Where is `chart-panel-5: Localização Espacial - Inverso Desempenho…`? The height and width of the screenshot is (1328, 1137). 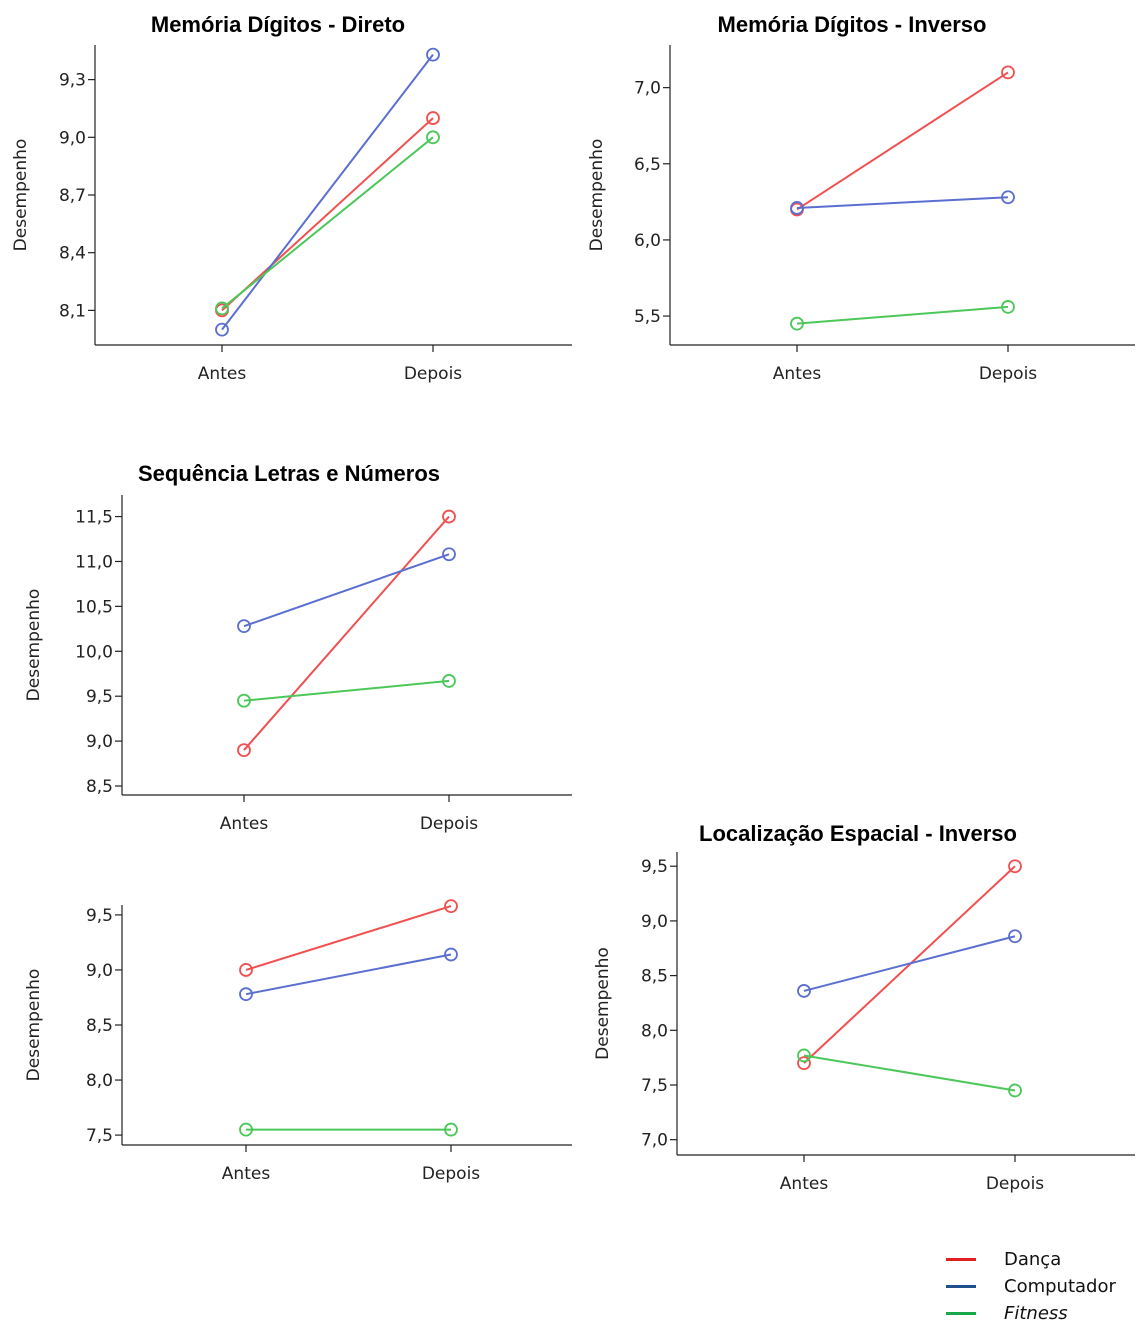 chart-panel-5: Localização Espacial - Inverso Desempenho… is located at coordinates (864, 1007).